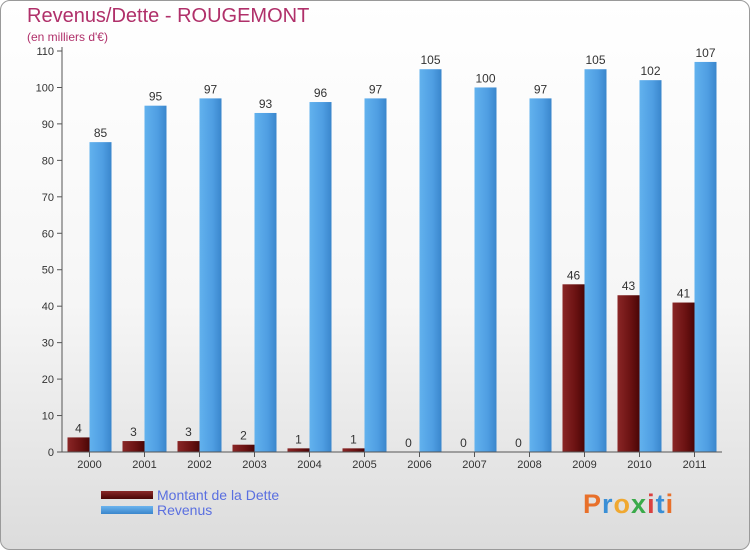 The height and width of the screenshot is (550, 750). Describe the element at coordinates (127, 509) in the screenshot. I see `legend-swatch-revenus` at that location.